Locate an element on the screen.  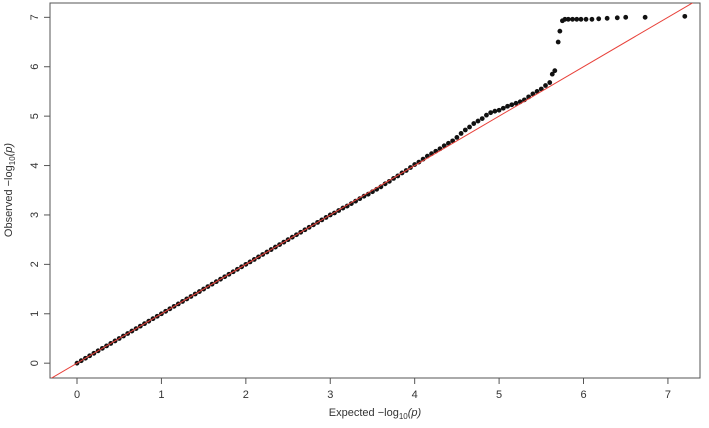
y-tick-label: 2 is located at coordinates (35, 264).